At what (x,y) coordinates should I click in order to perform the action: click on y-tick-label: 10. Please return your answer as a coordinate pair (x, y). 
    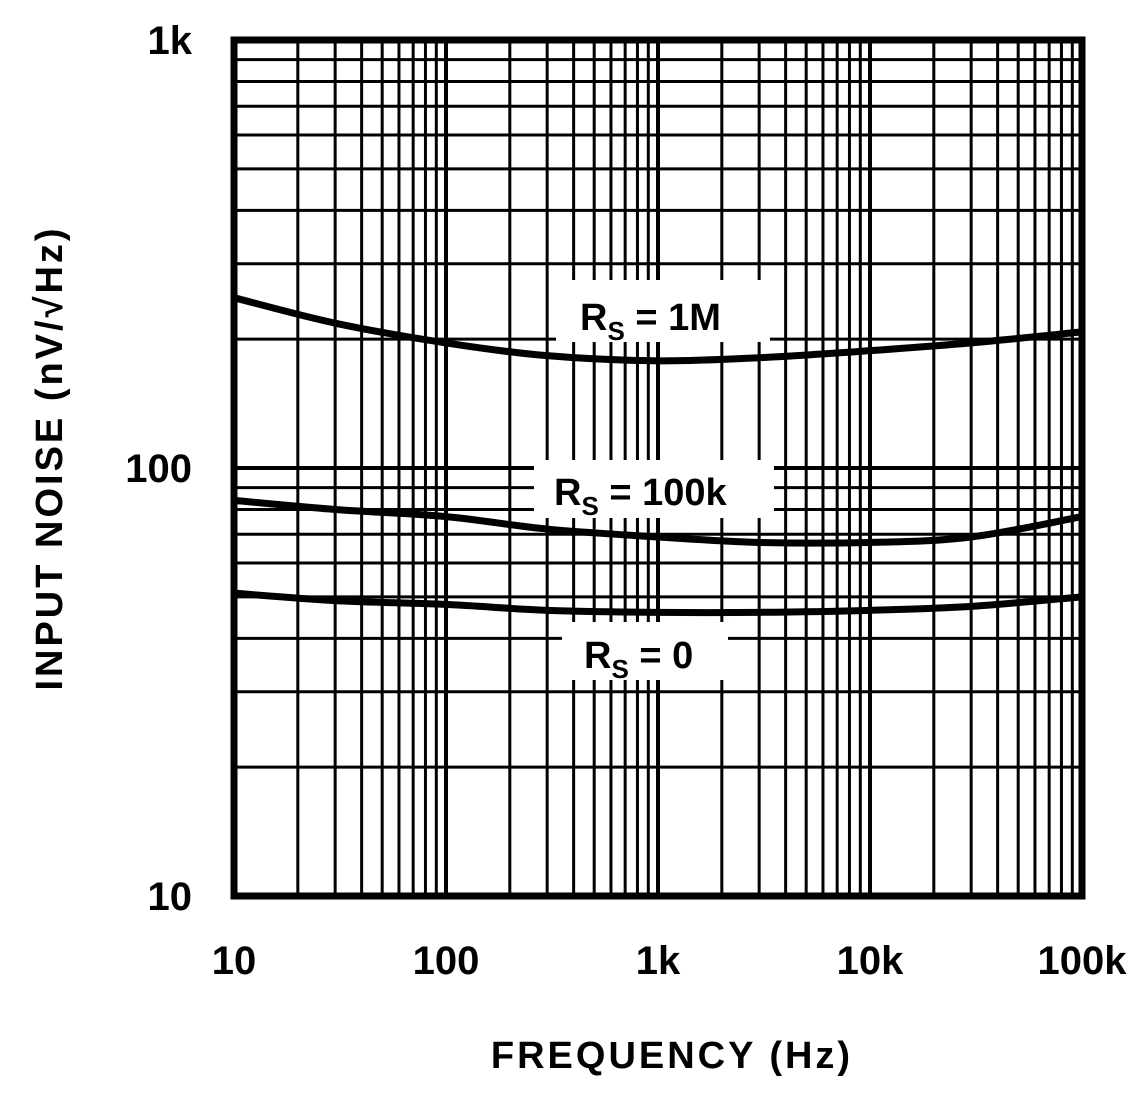
    Looking at the image, I should click on (170, 897).